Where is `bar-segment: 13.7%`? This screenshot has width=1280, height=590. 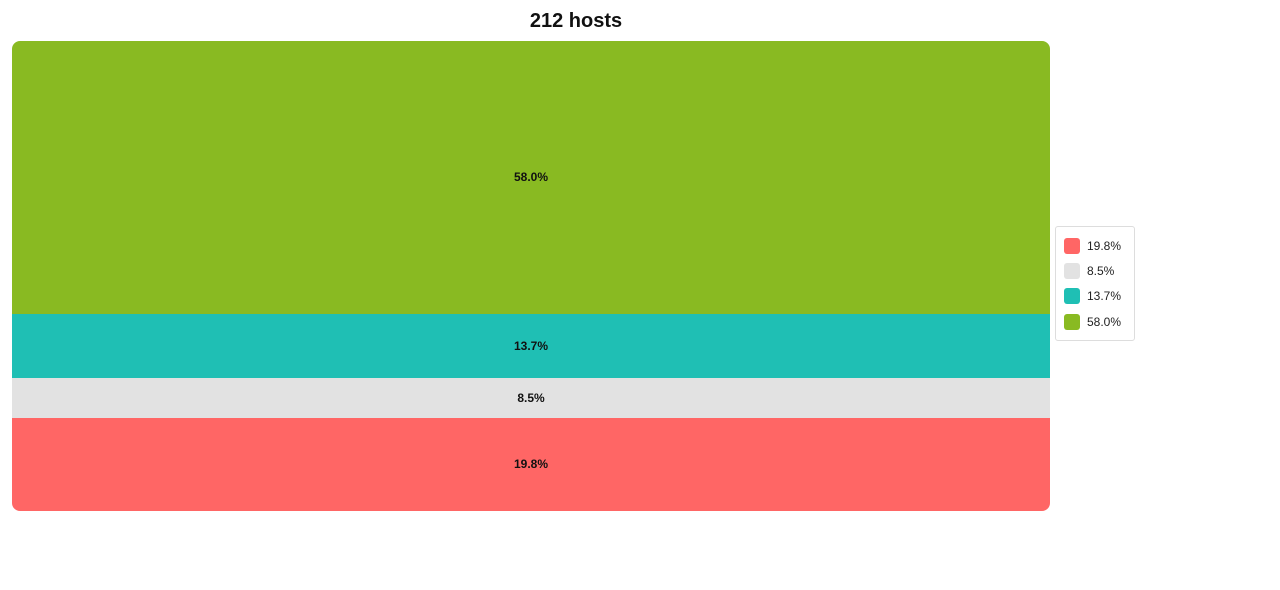 bar-segment: 13.7% is located at coordinates (531, 345).